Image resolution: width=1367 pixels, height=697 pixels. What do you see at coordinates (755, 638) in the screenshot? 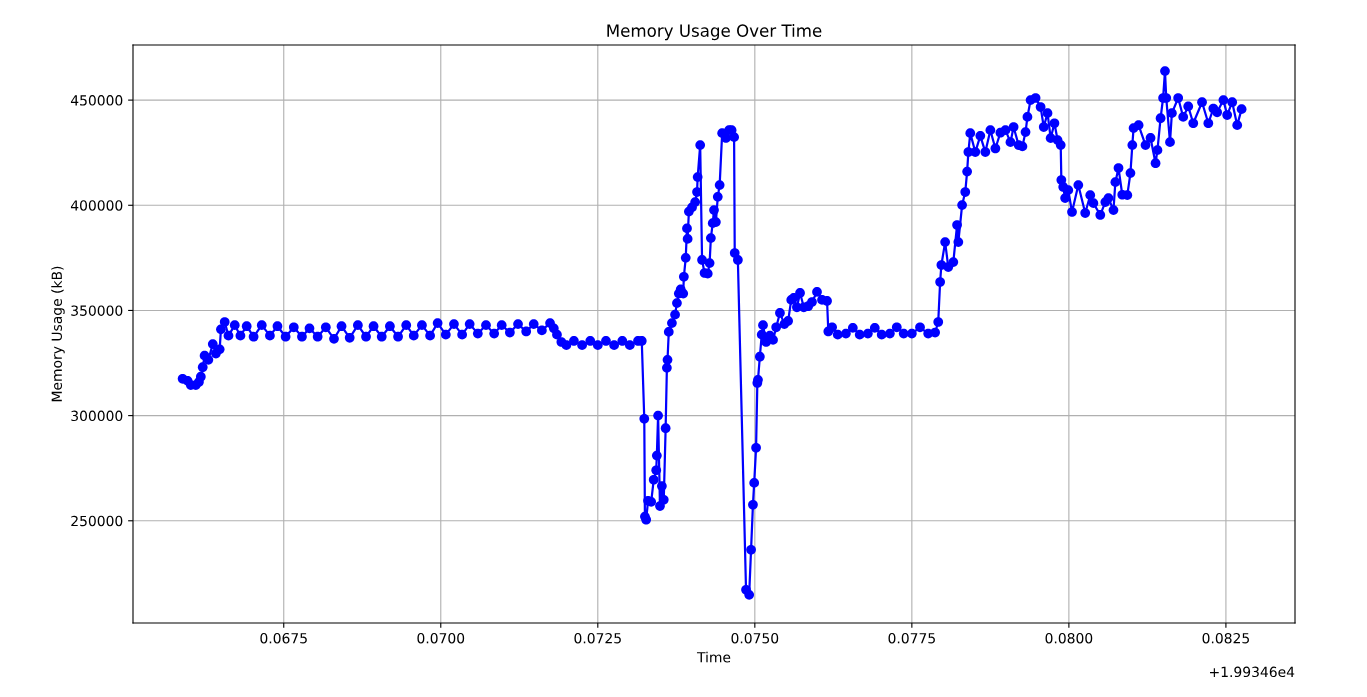
I see `x-tick-label: 0.0750` at bounding box center [755, 638].